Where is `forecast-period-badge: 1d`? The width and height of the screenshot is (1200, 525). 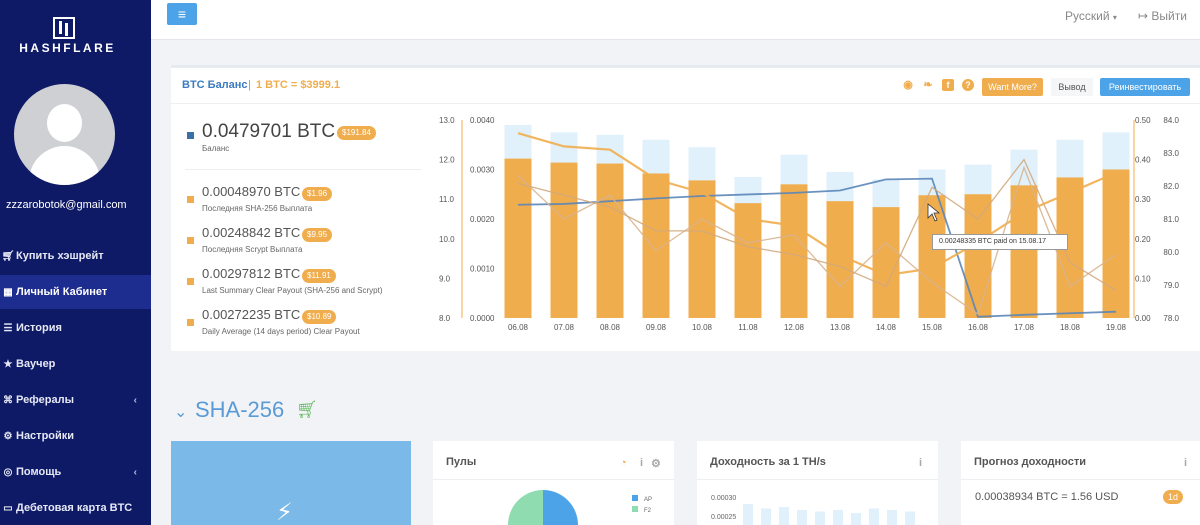
forecast-period-badge: 1d is located at coordinates (1173, 497).